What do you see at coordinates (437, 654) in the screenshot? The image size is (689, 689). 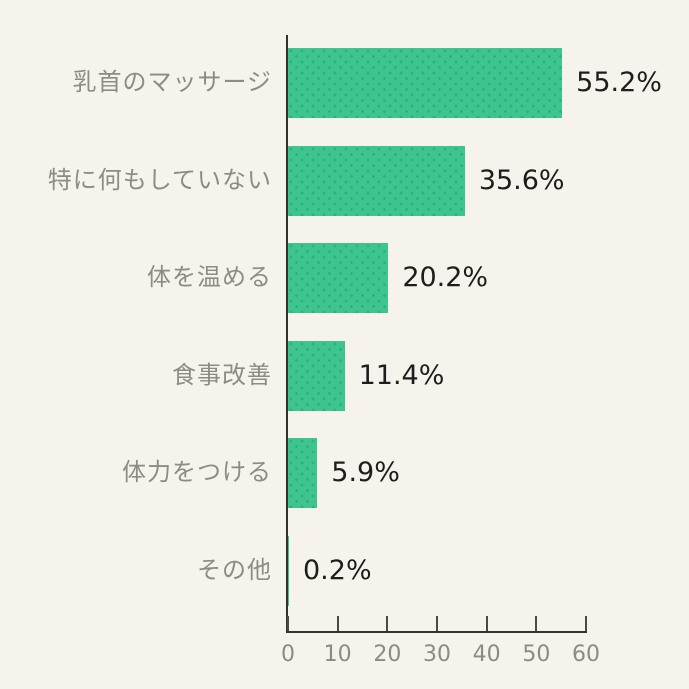 I see `x-axis-tick-label: 30` at bounding box center [437, 654].